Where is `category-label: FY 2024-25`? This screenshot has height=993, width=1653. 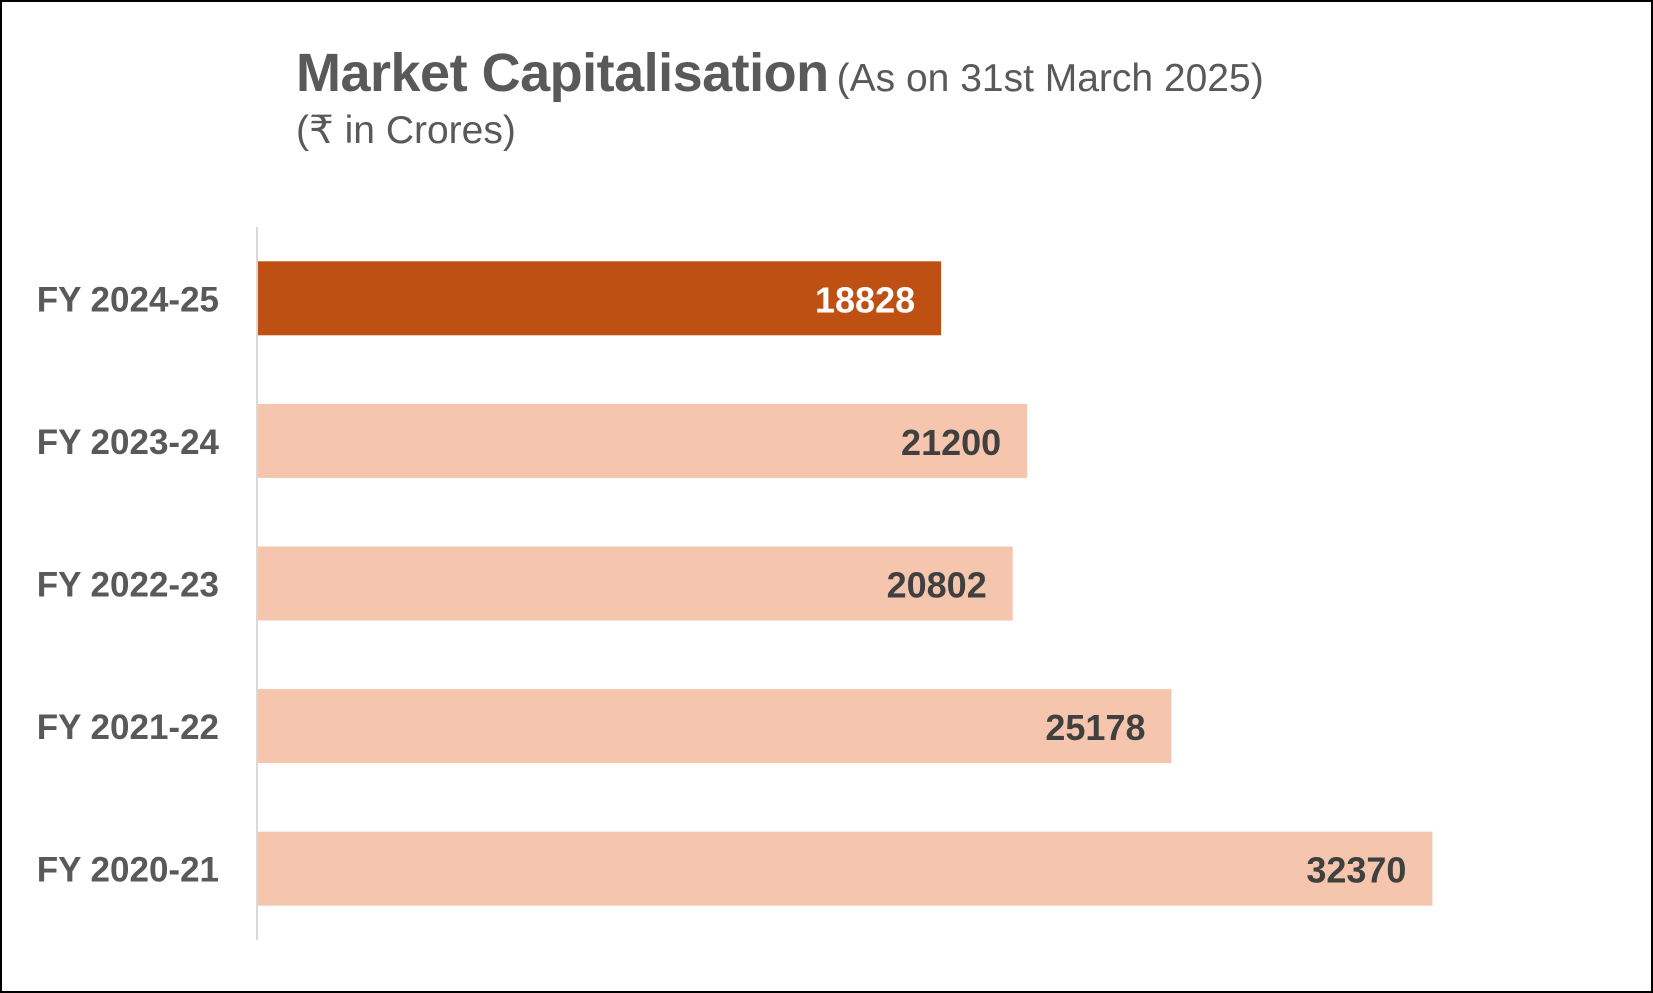 category-label: FY 2024-25 is located at coordinates (128, 299).